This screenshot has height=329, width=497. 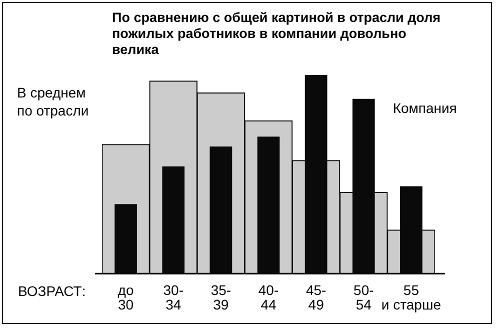 I want to click on text: В среднем по отрасли, so click(x=53, y=101).